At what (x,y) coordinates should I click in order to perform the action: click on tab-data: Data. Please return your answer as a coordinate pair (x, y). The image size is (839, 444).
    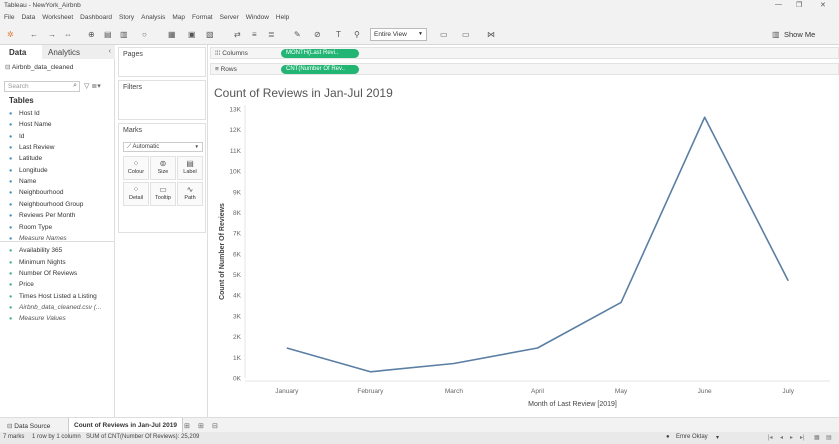
    Looking at the image, I should click on (21, 52).